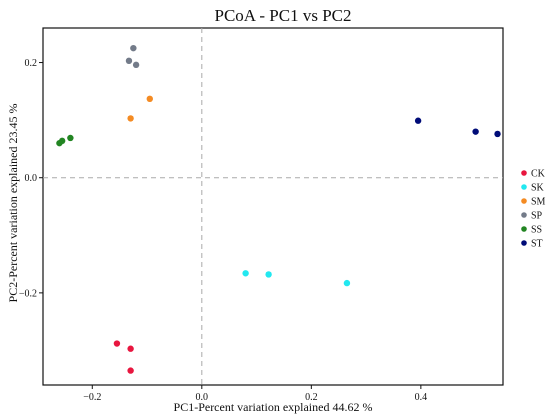 This screenshot has height=419, width=550. I want to click on legend-label-ck: CK, so click(538, 174).